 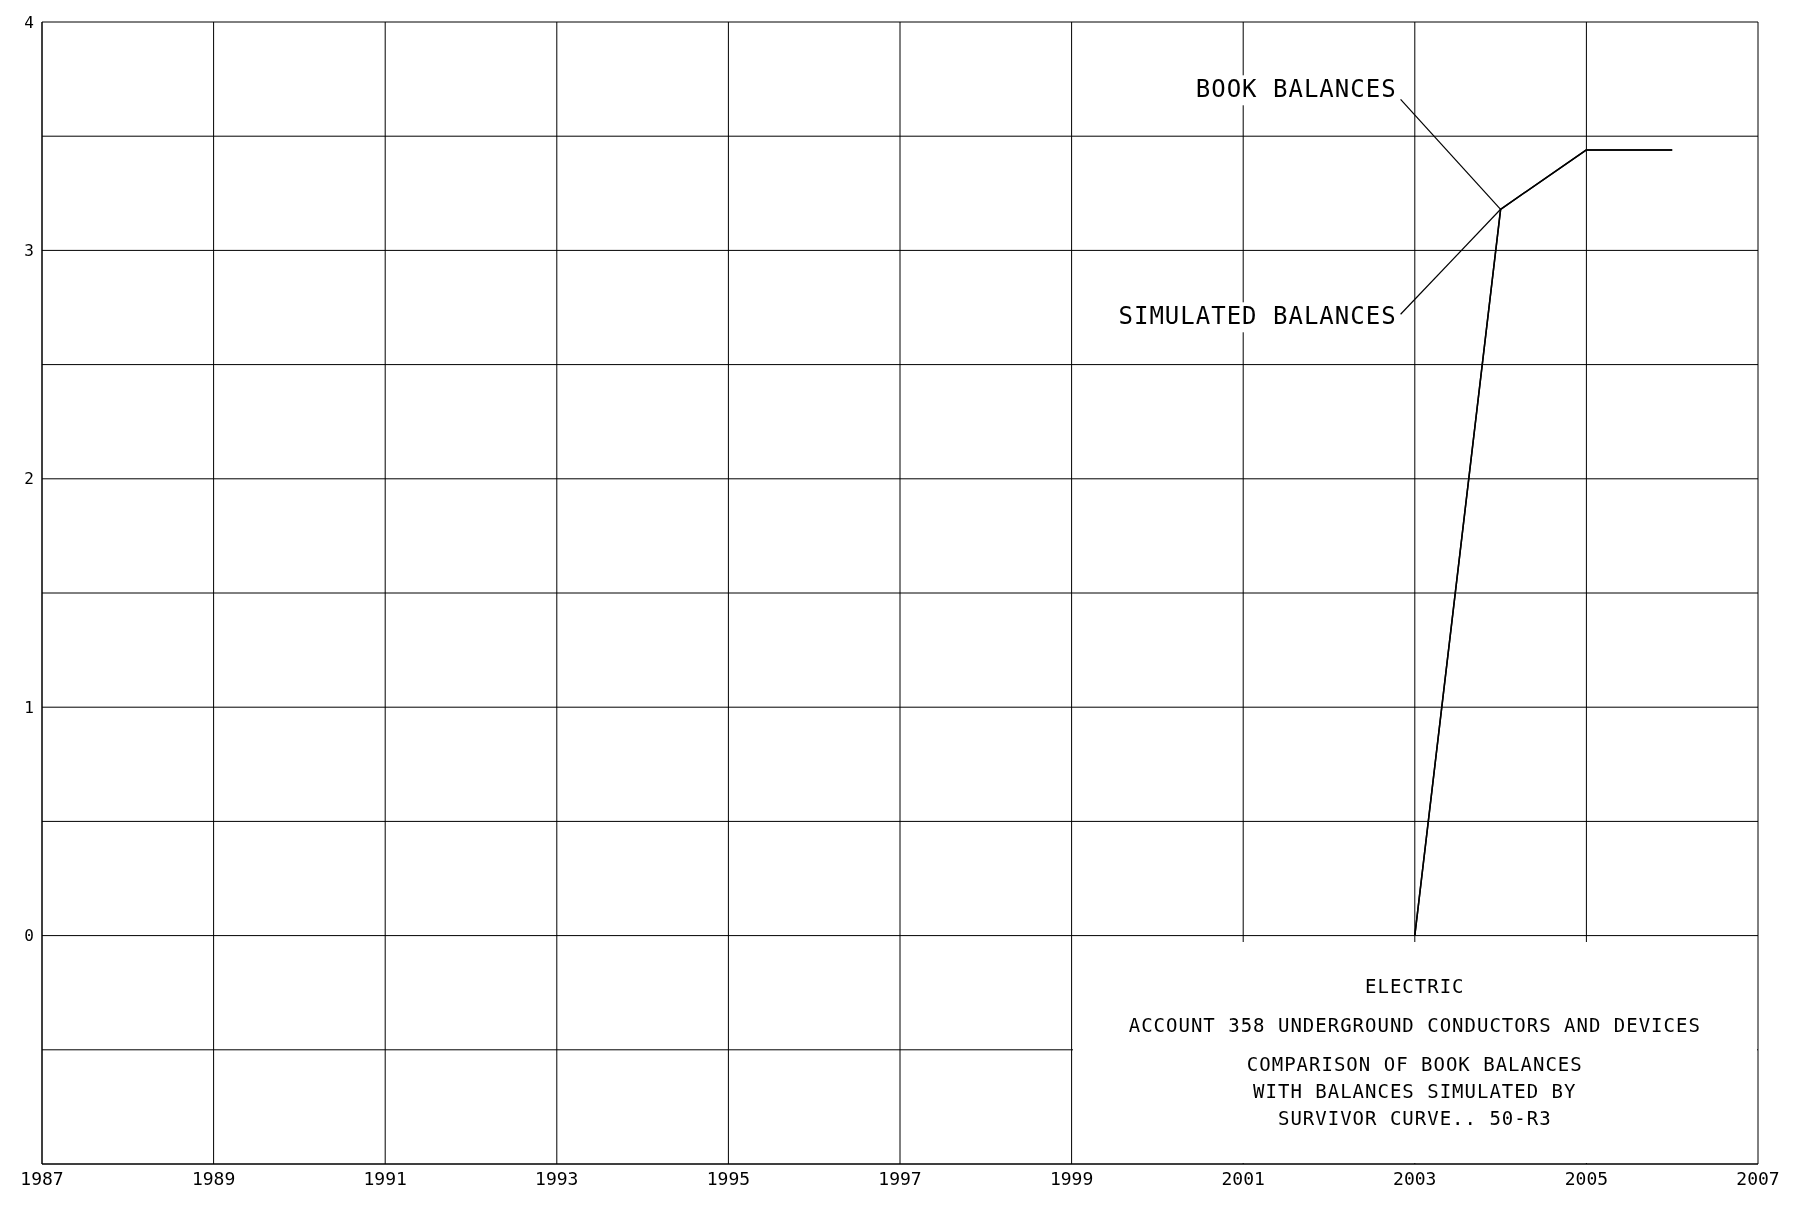 I want to click on x-tick-label: 1991, so click(x=385, y=1178).